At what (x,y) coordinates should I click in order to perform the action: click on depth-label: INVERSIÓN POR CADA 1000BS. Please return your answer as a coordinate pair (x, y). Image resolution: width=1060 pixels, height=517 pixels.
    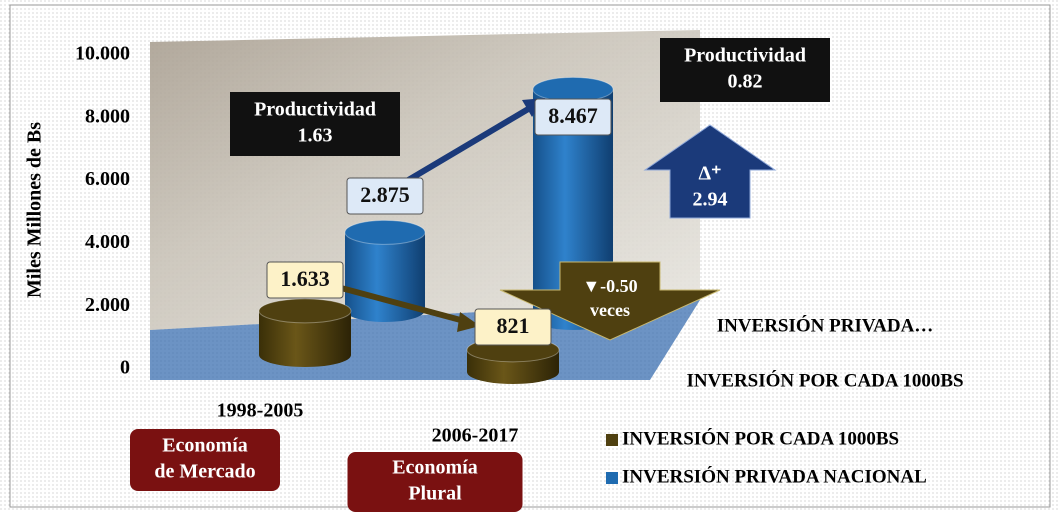
    Looking at the image, I should click on (824, 380).